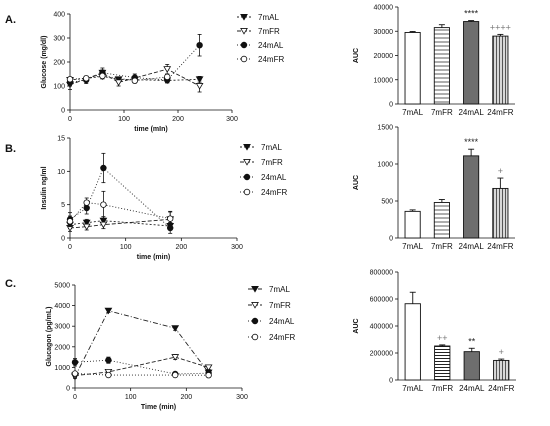 The height and width of the screenshot is (426, 550). What do you see at coordinates (49, 337) in the screenshot?
I see `y-axis-label: Glucagon (pg/mL)` at bounding box center [49, 337].